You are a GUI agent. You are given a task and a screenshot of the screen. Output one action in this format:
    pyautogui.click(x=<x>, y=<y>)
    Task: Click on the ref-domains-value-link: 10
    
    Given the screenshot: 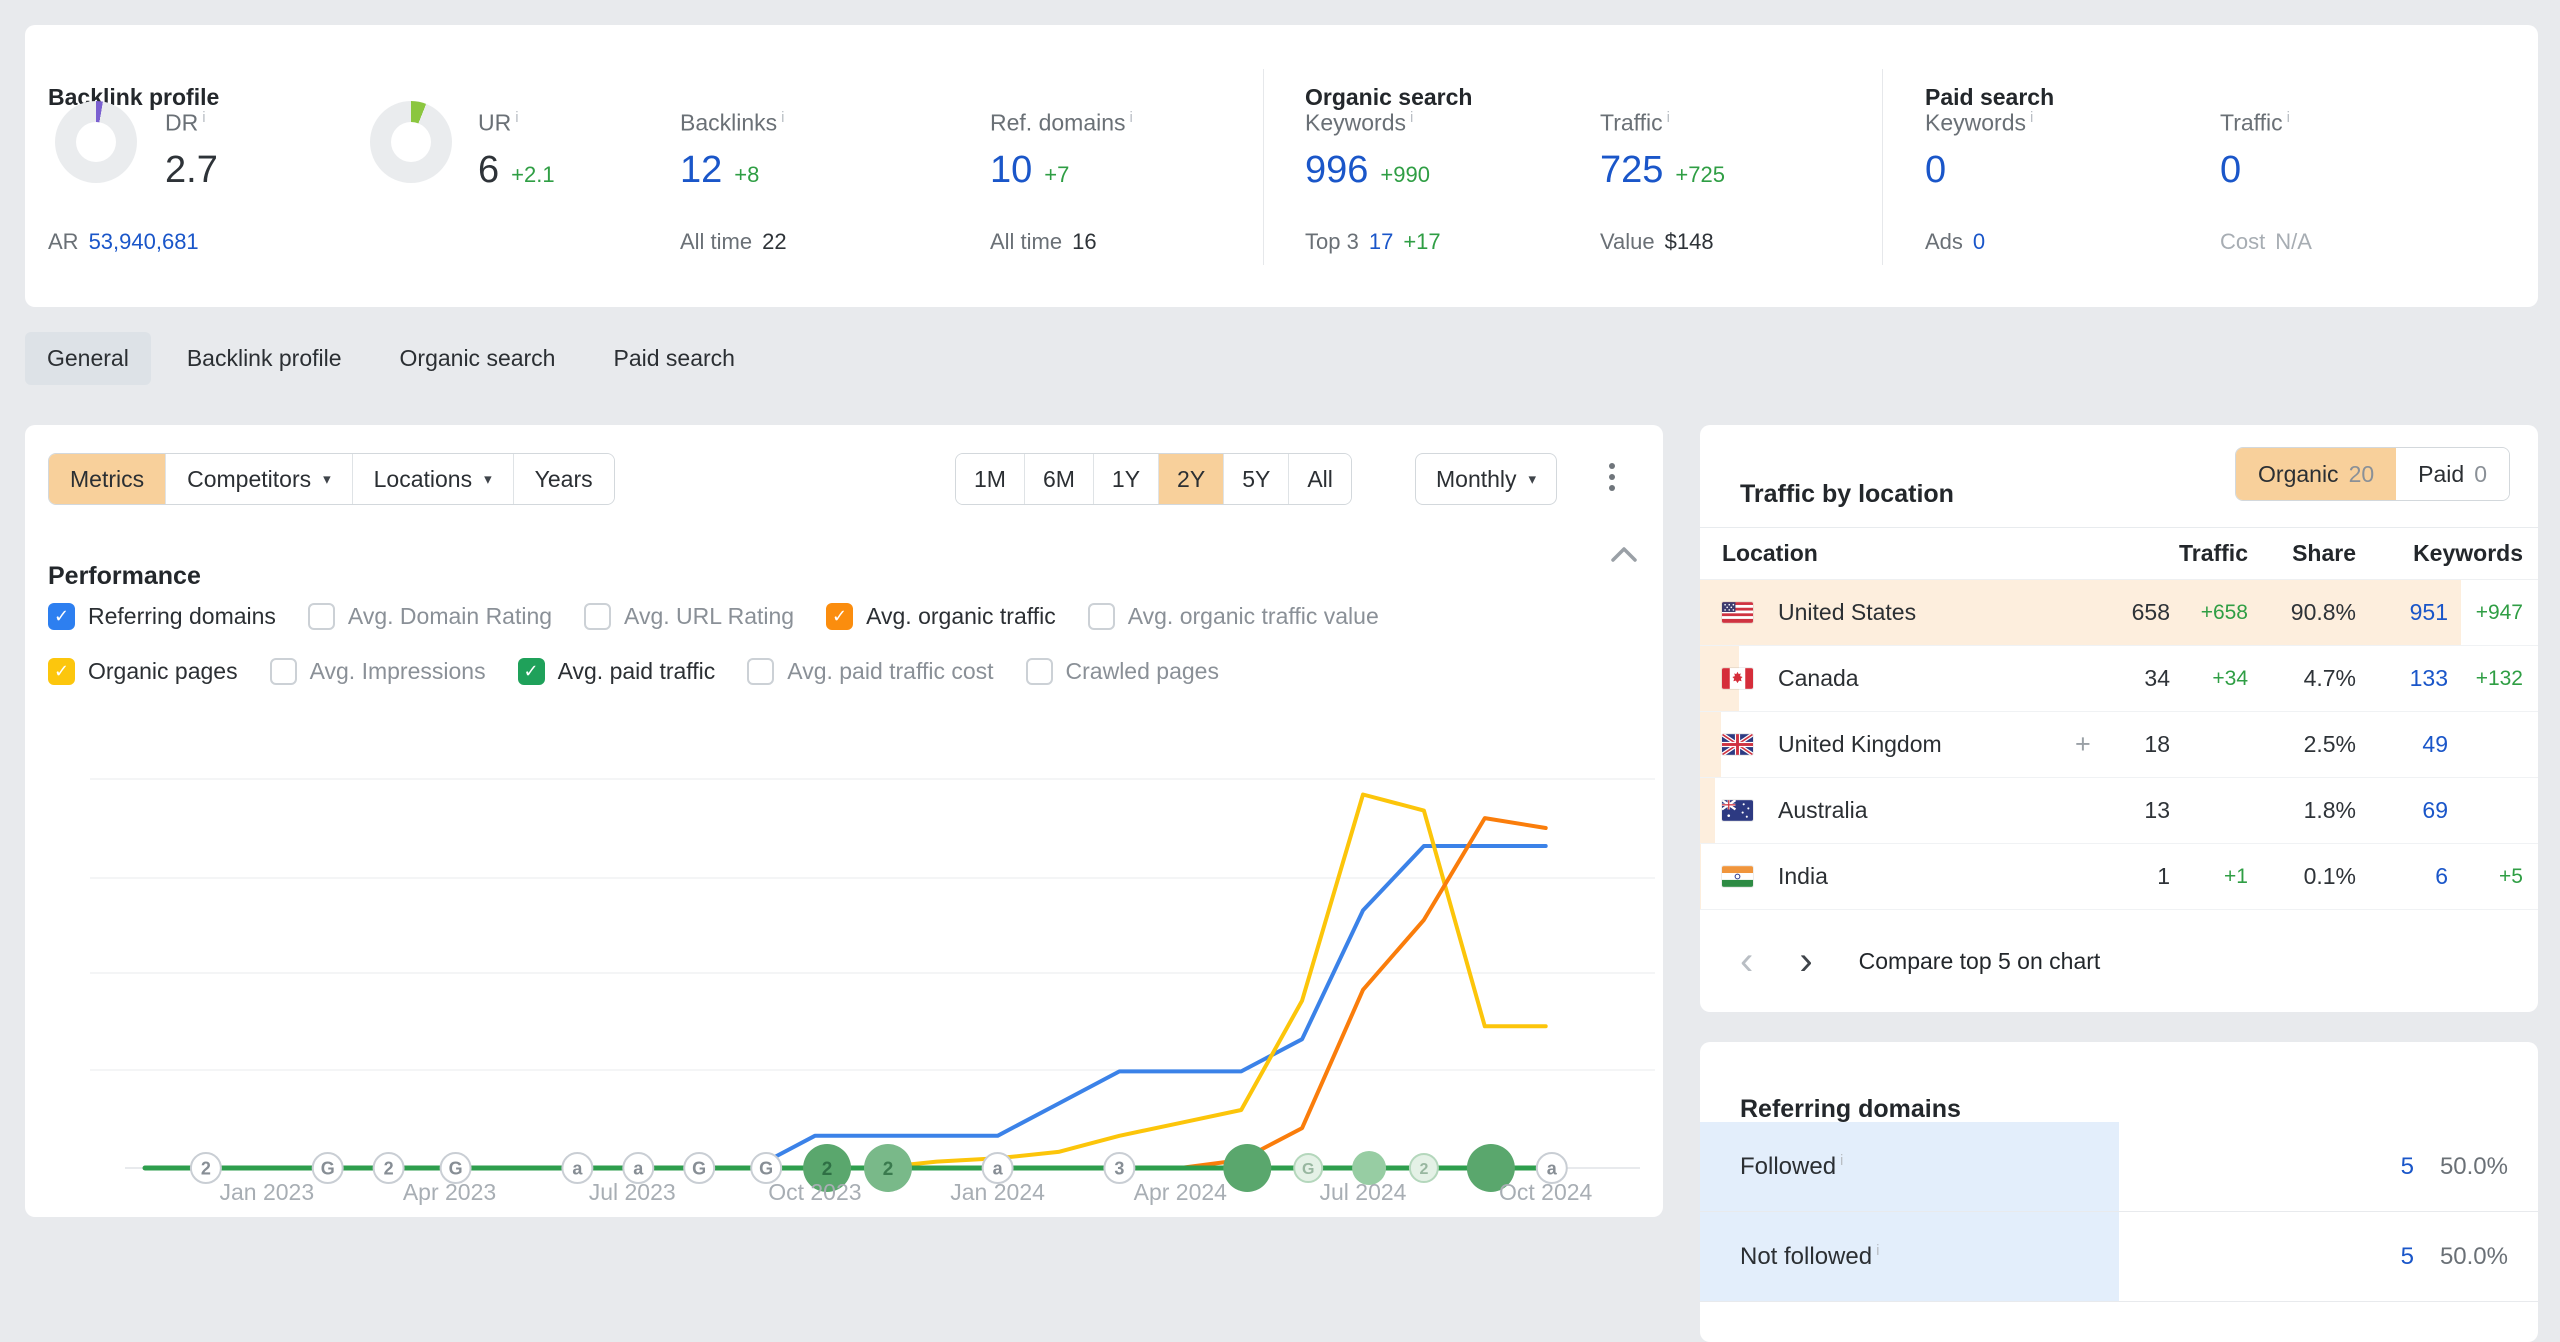 What is the action you would take?
    pyautogui.click(x=1011, y=169)
    